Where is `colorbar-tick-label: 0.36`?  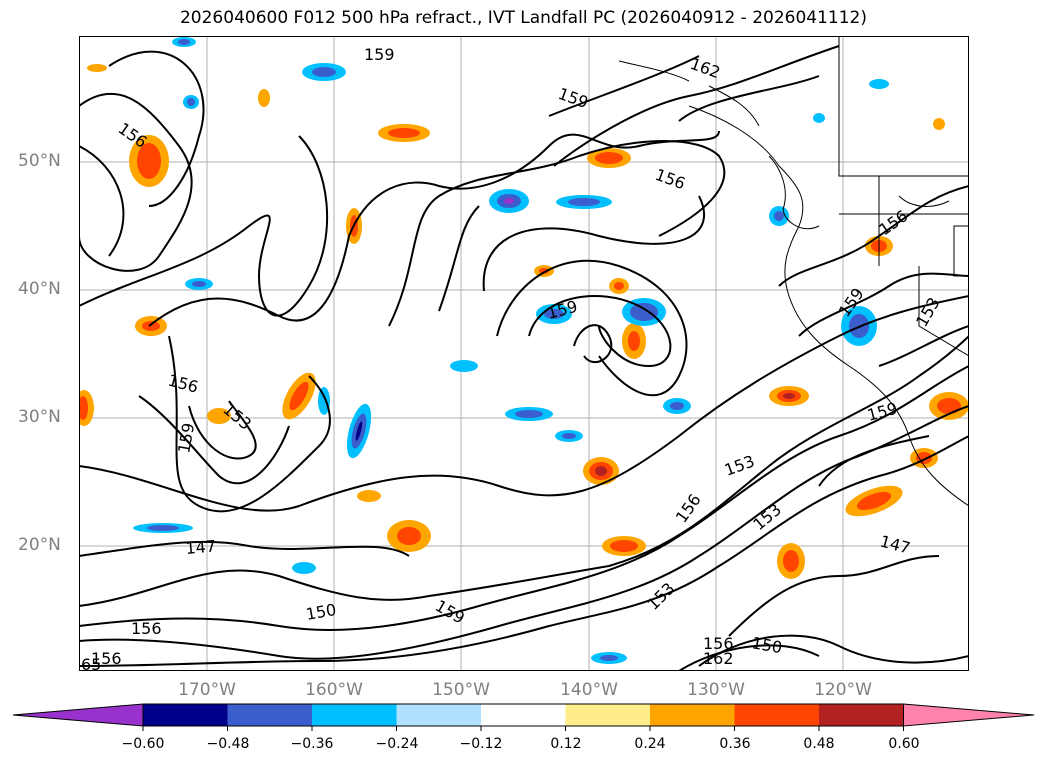
colorbar-tick-label: 0.36 is located at coordinates (735, 744).